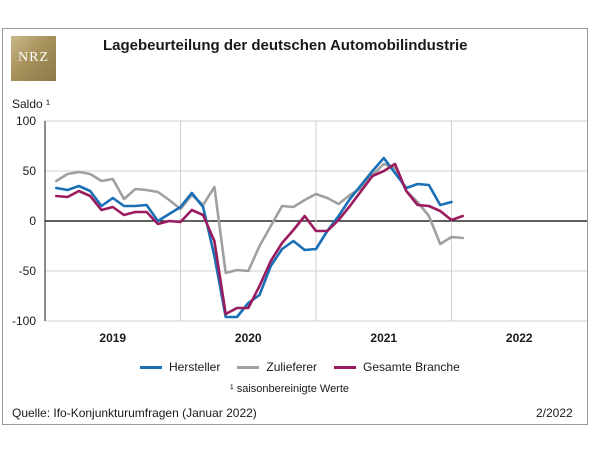  Describe the element at coordinates (292, 367) in the screenshot. I see `legend-label-zulieferer: Zulieferer` at that location.